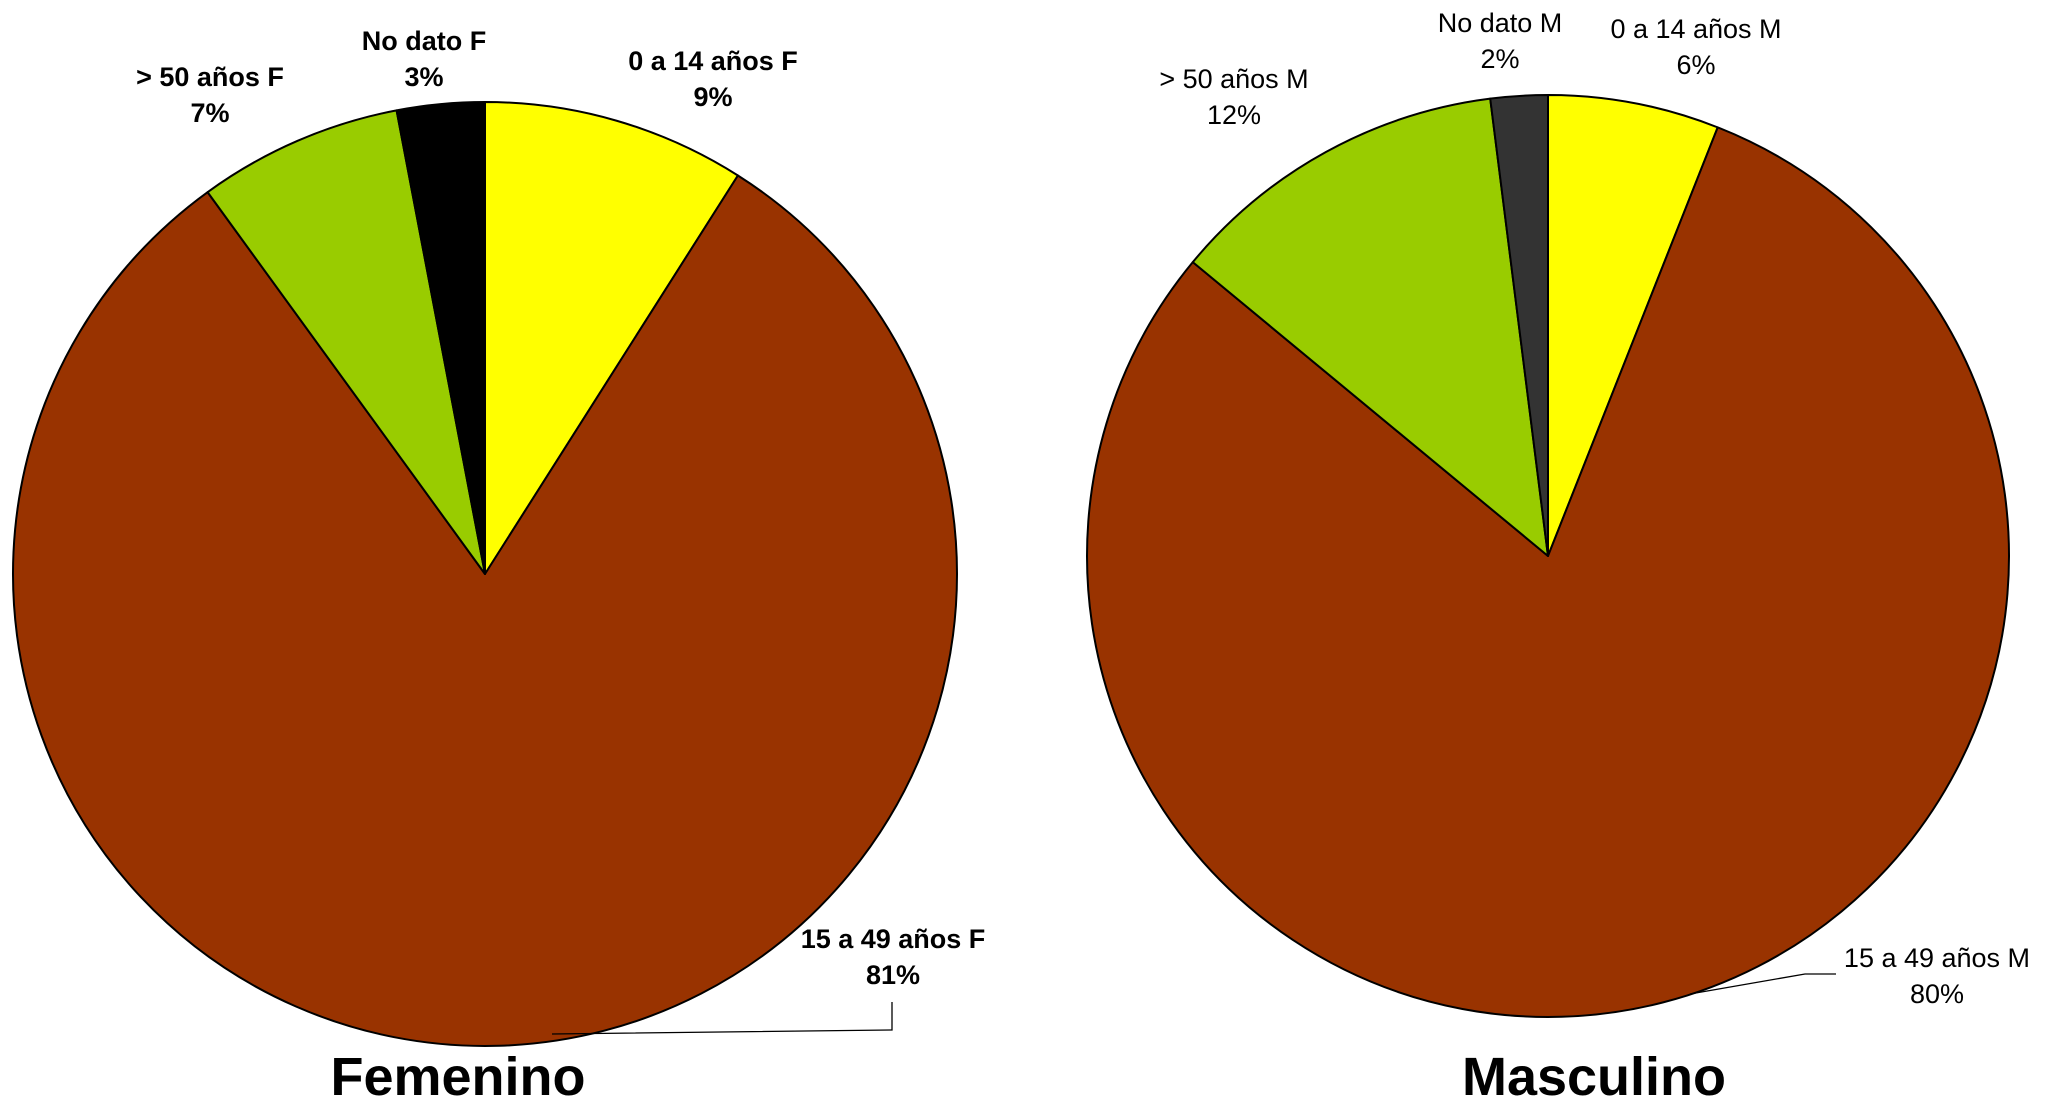 Image resolution: width=2047 pixels, height=1110 pixels. Describe the element at coordinates (209, 113) in the screenshot. I see `data-label-percent: 7%` at that location.